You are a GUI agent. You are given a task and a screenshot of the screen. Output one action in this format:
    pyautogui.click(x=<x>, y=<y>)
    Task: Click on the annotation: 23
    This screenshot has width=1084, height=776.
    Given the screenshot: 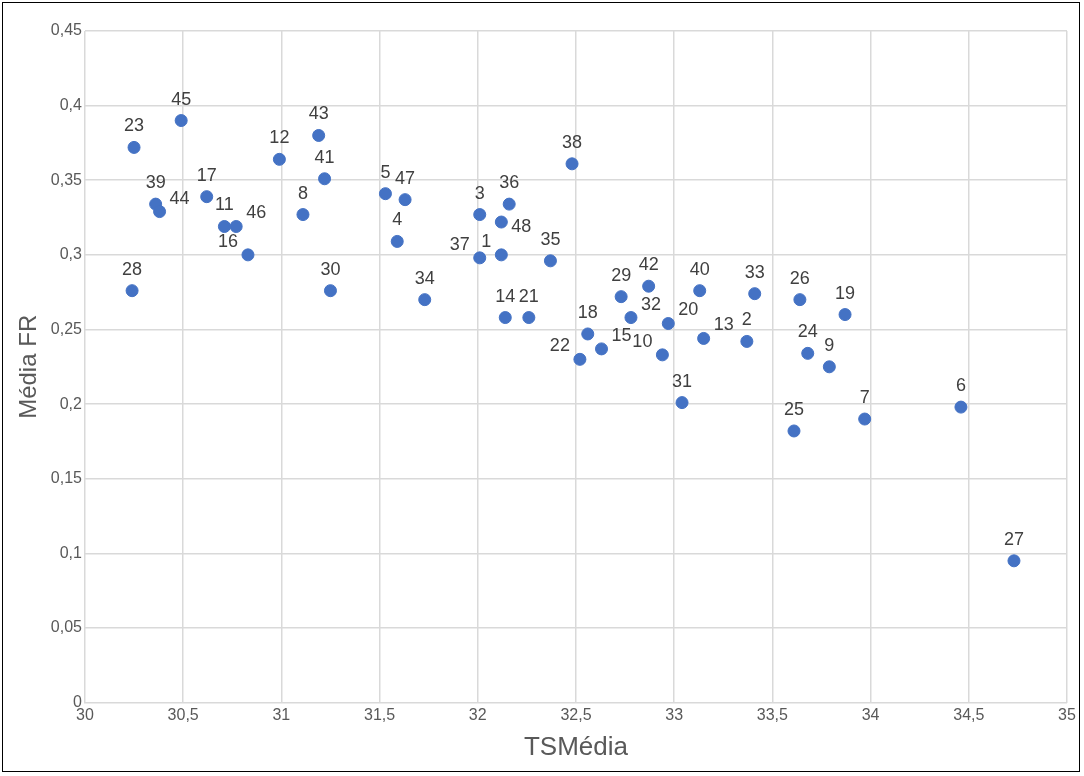 What is the action you would take?
    pyautogui.click(x=134, y=125)
    